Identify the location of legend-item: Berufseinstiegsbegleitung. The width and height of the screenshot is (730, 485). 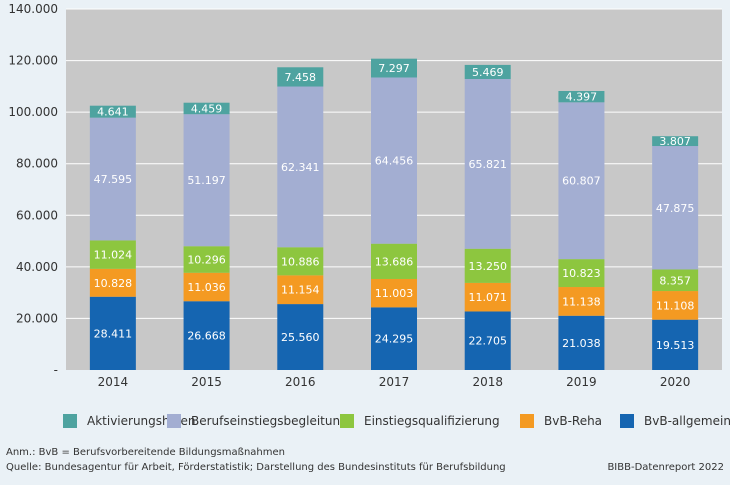
(257, 421).